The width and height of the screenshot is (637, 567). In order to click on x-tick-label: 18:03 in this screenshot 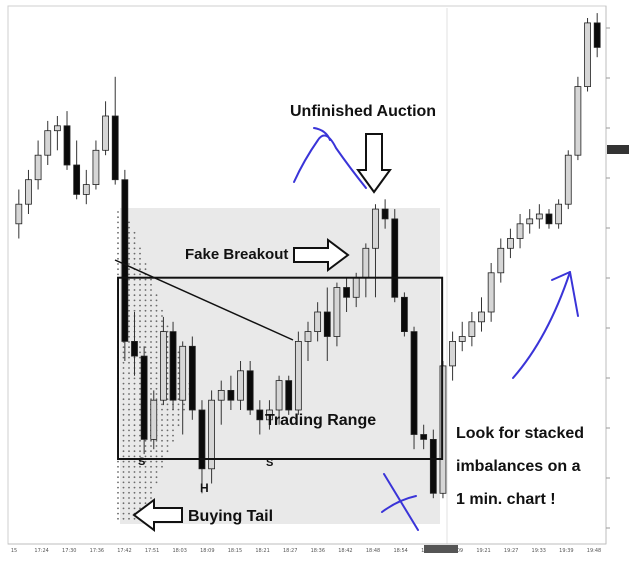, I will do `click(180, 551)`.